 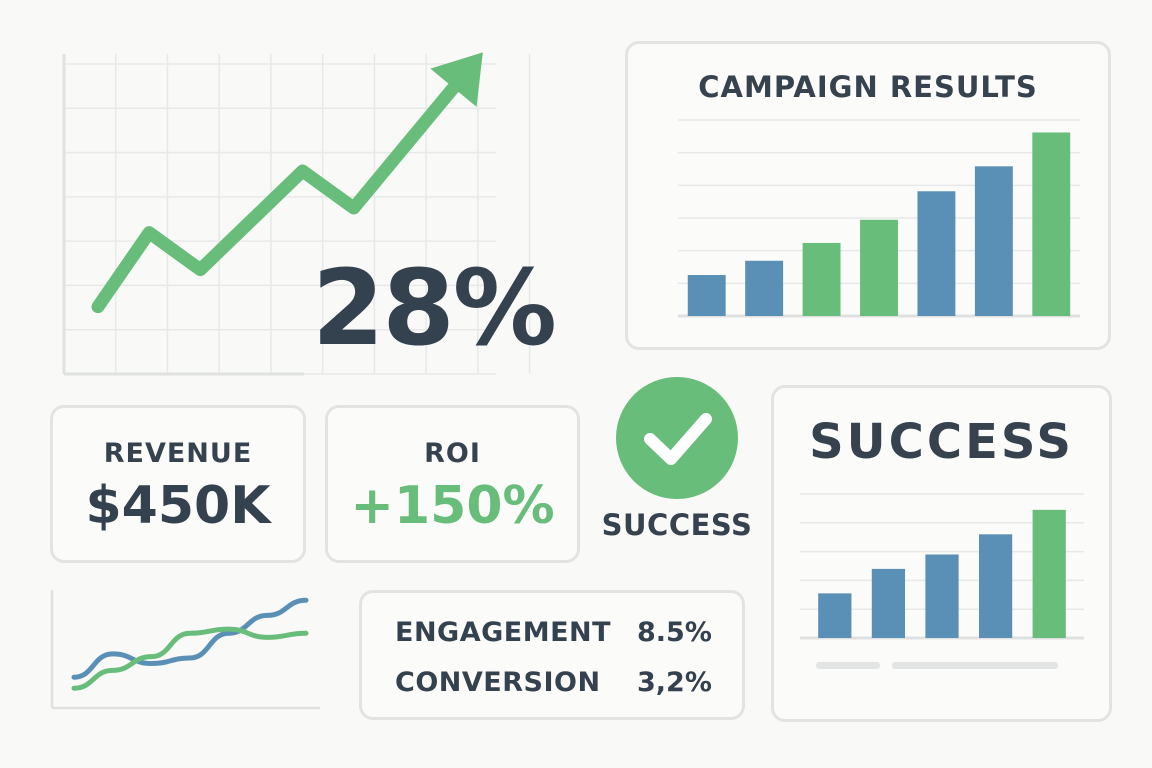 I want to click on trend-arrowhead, so click(x=456, y=79).